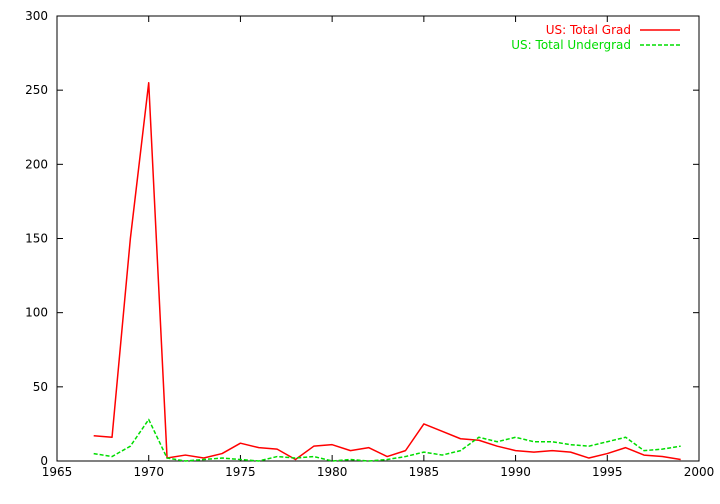 This screenshot has height=504, width=720. Describe the element at coordinates (36, 16) in the screenshot. I see `y-tick-label: 300` at that location.